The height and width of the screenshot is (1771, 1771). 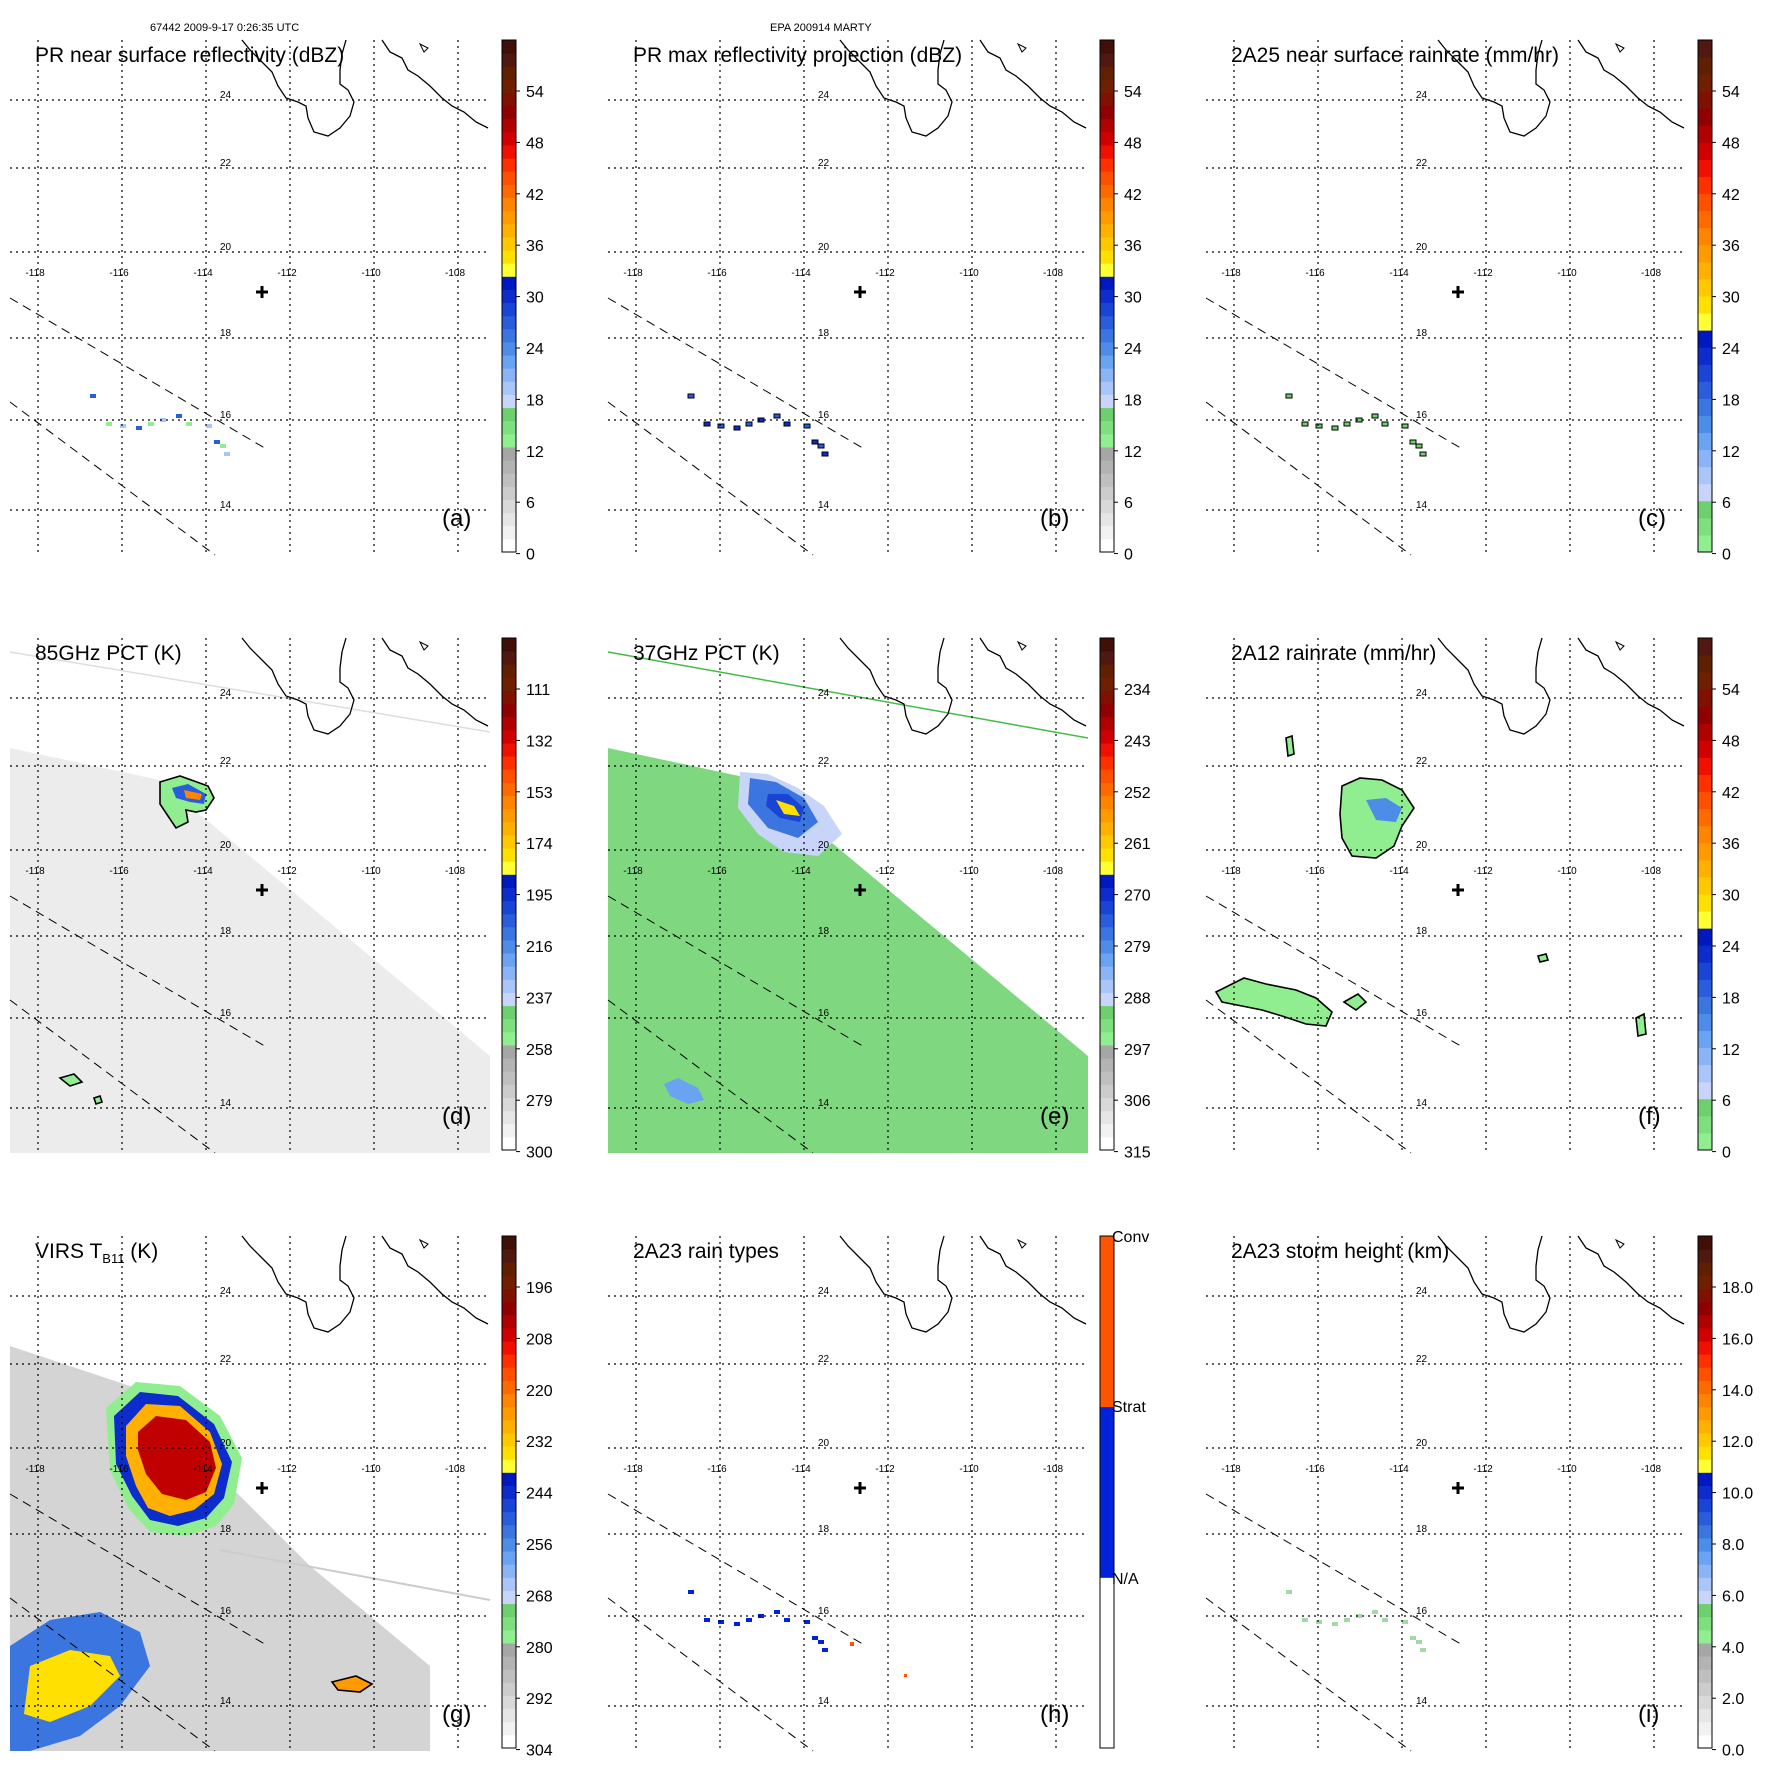 I want to click on colorbar-tick-label: 0, so click(x=1726, y=555).